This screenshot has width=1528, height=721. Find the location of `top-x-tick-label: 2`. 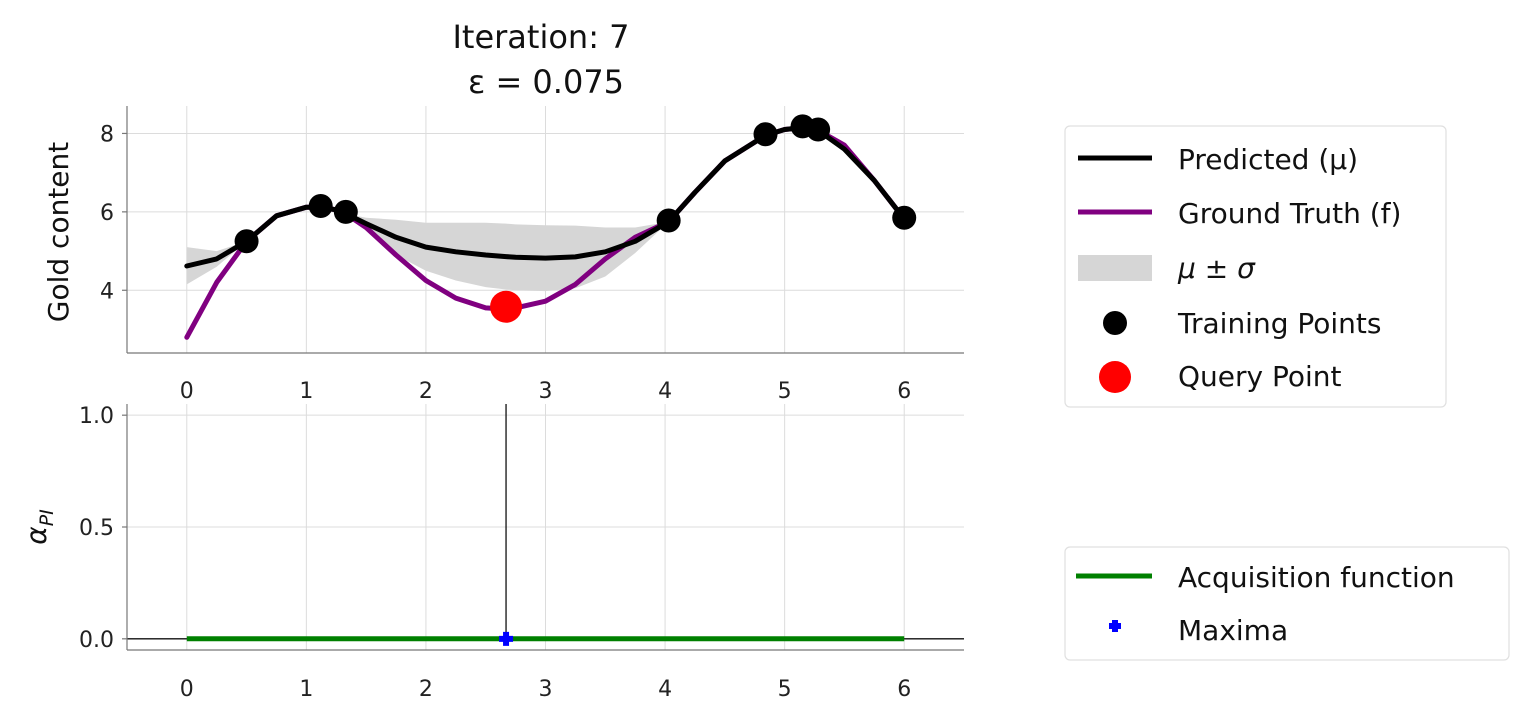

top-x-tick-label: 2 is located at coordinates (426, 391).